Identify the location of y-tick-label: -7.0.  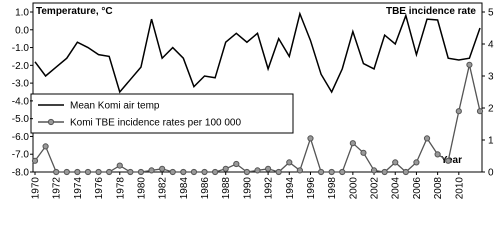
(21, 155).